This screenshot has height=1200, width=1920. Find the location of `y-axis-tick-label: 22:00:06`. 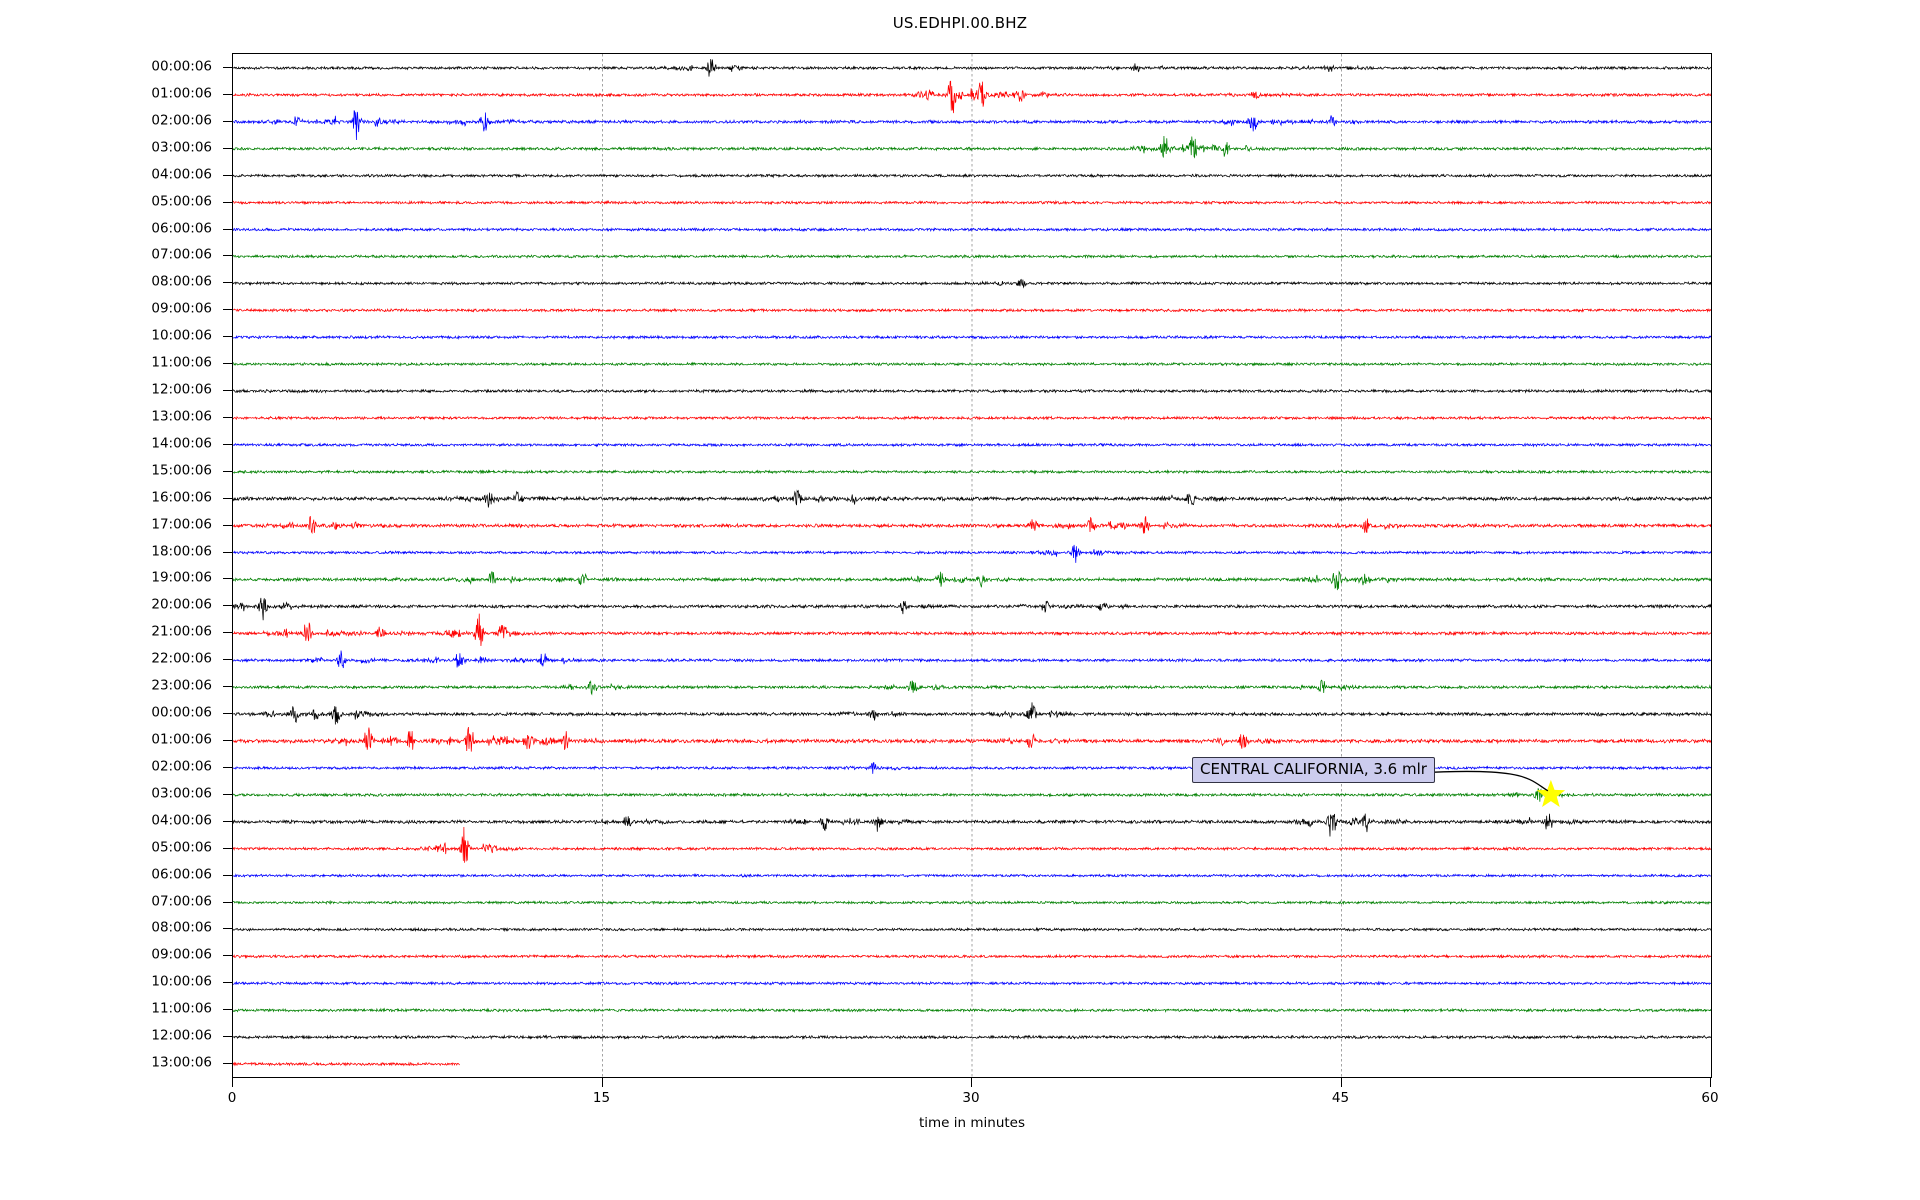

y-axis-tick-label: 22:00:06 is located at coordinates (181, 658).